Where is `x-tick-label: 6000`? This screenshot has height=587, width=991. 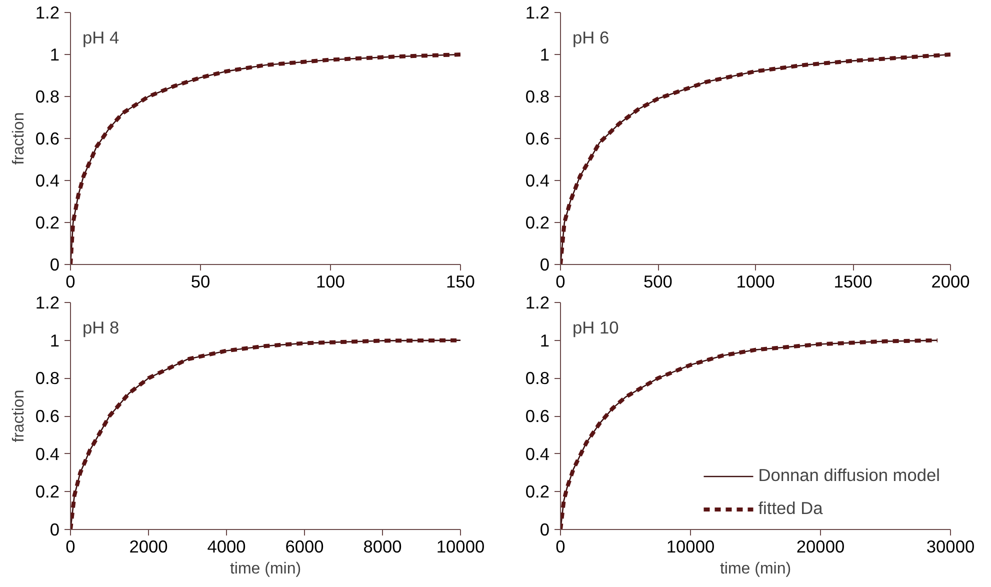
x-tick-label: 6000 is located at coordinates (304, 546).